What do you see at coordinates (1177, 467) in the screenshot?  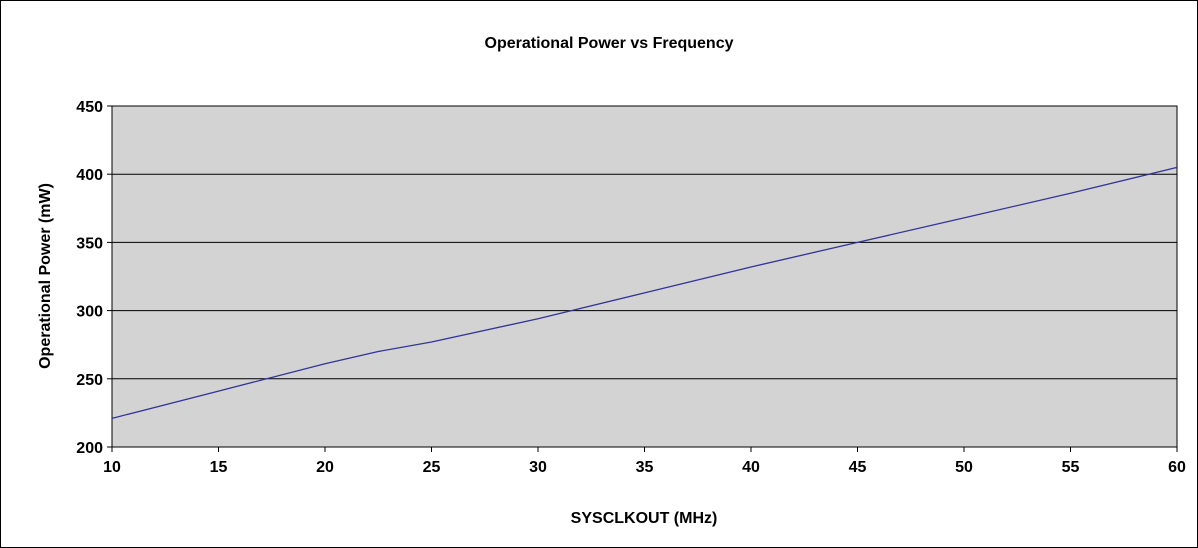 I see `x-tick-label-60: 60` at bounding box center [1177, 467].